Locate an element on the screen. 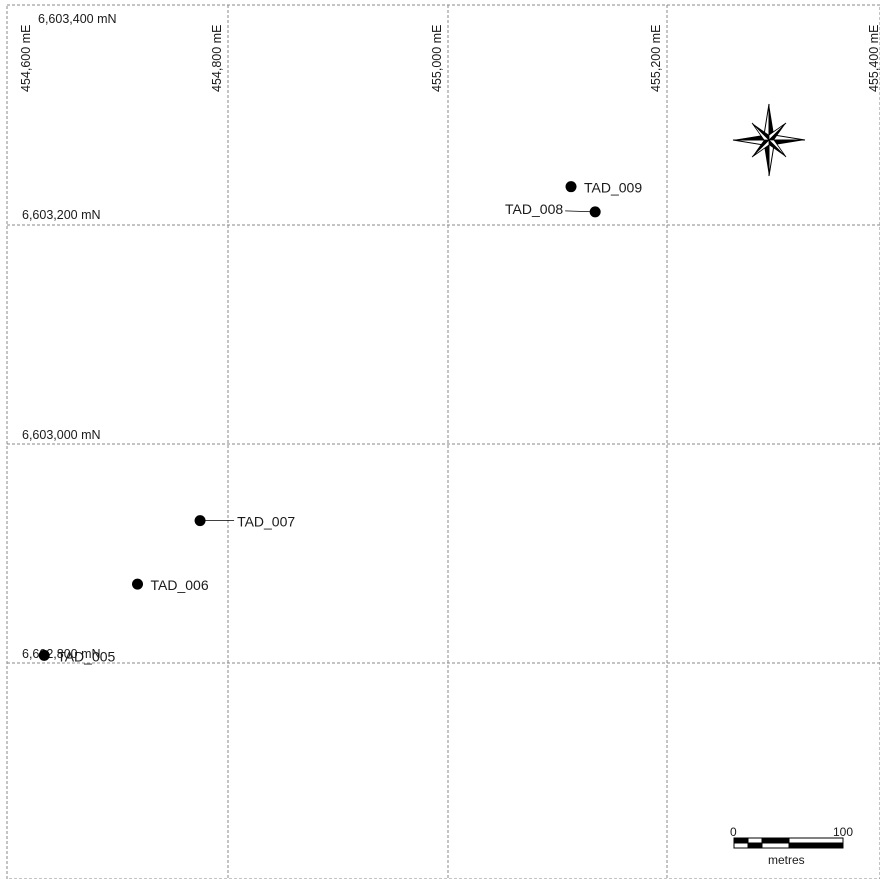 The image size is (880, 879). easting-label-455000: 455,000 mE is located at coordinates (437, 58).